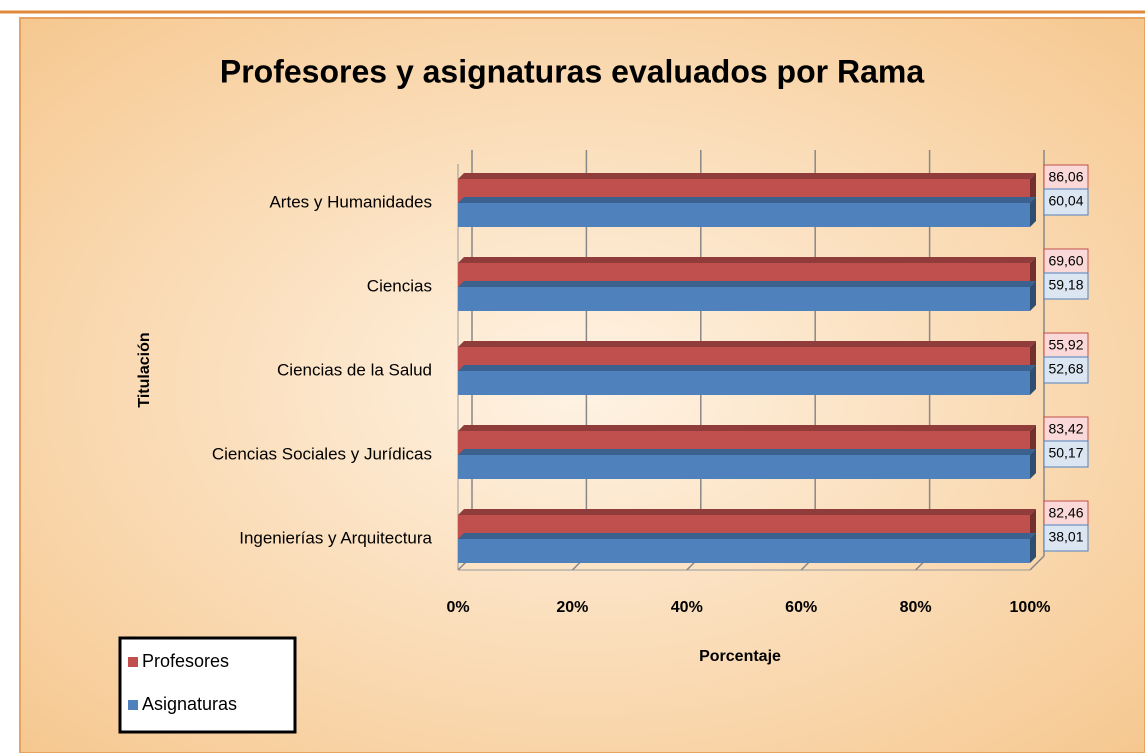  What do you see at coordinates (335, 537) in the screenshot?
I see `y-tick-label: Ingenierías y Arquitectura` at bounding box center [335, 537].